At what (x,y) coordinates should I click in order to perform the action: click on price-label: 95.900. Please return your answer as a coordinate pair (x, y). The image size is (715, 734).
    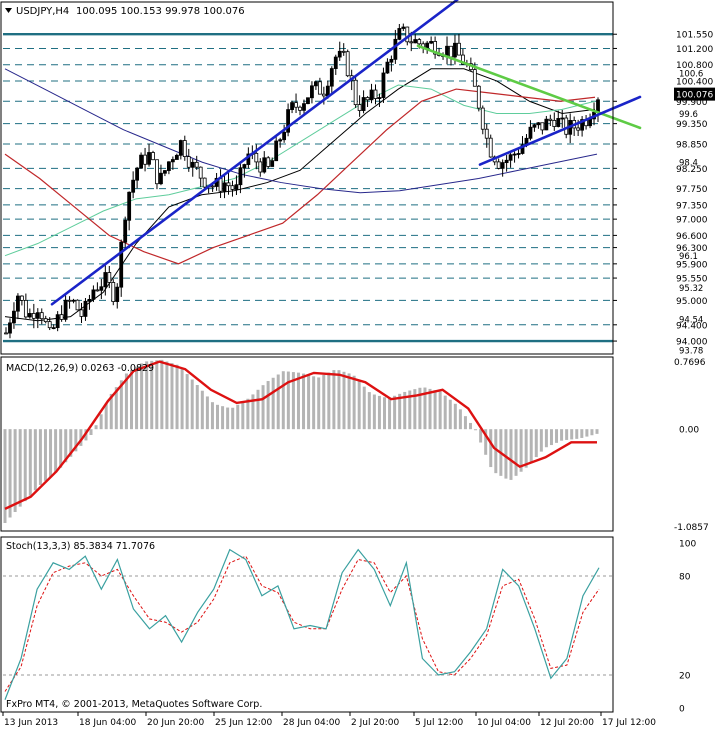
    Looking at the image, I should click on (692, 265).